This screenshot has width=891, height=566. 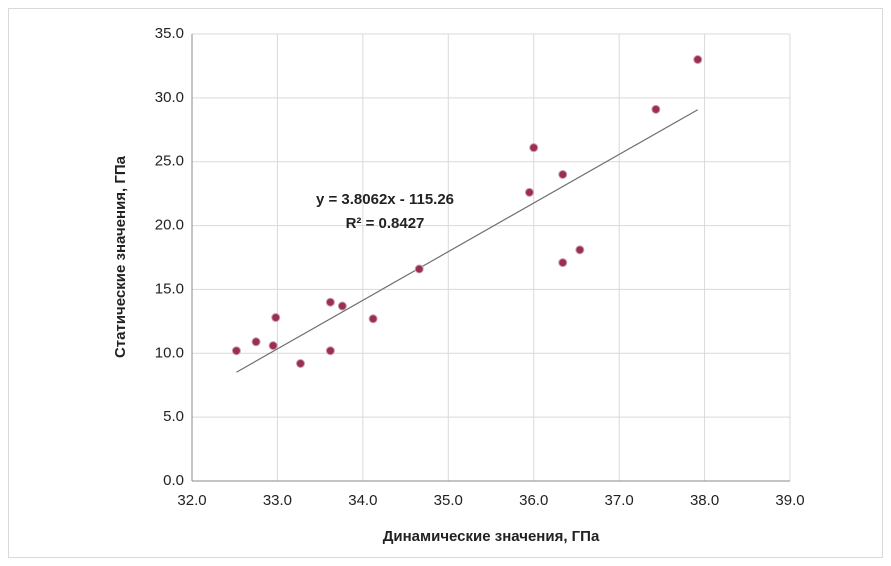 What do you see at coordinates (385, 199) in the screenshot?
I see `trendline-equation: y = 3.8062x - 115.26` at bounding box center [385, 199].